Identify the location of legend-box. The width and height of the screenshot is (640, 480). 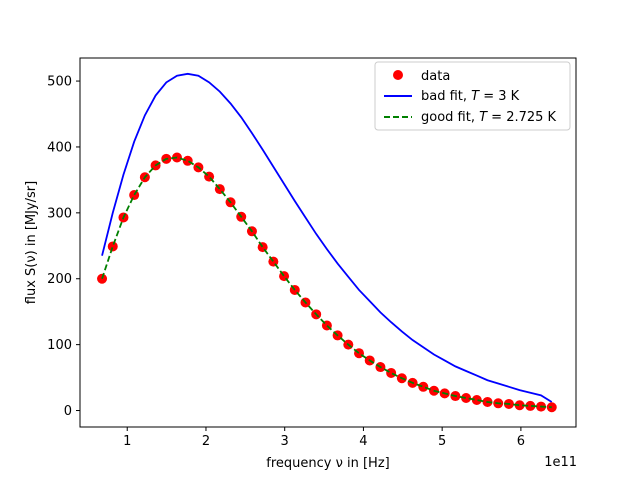
(472, 96).